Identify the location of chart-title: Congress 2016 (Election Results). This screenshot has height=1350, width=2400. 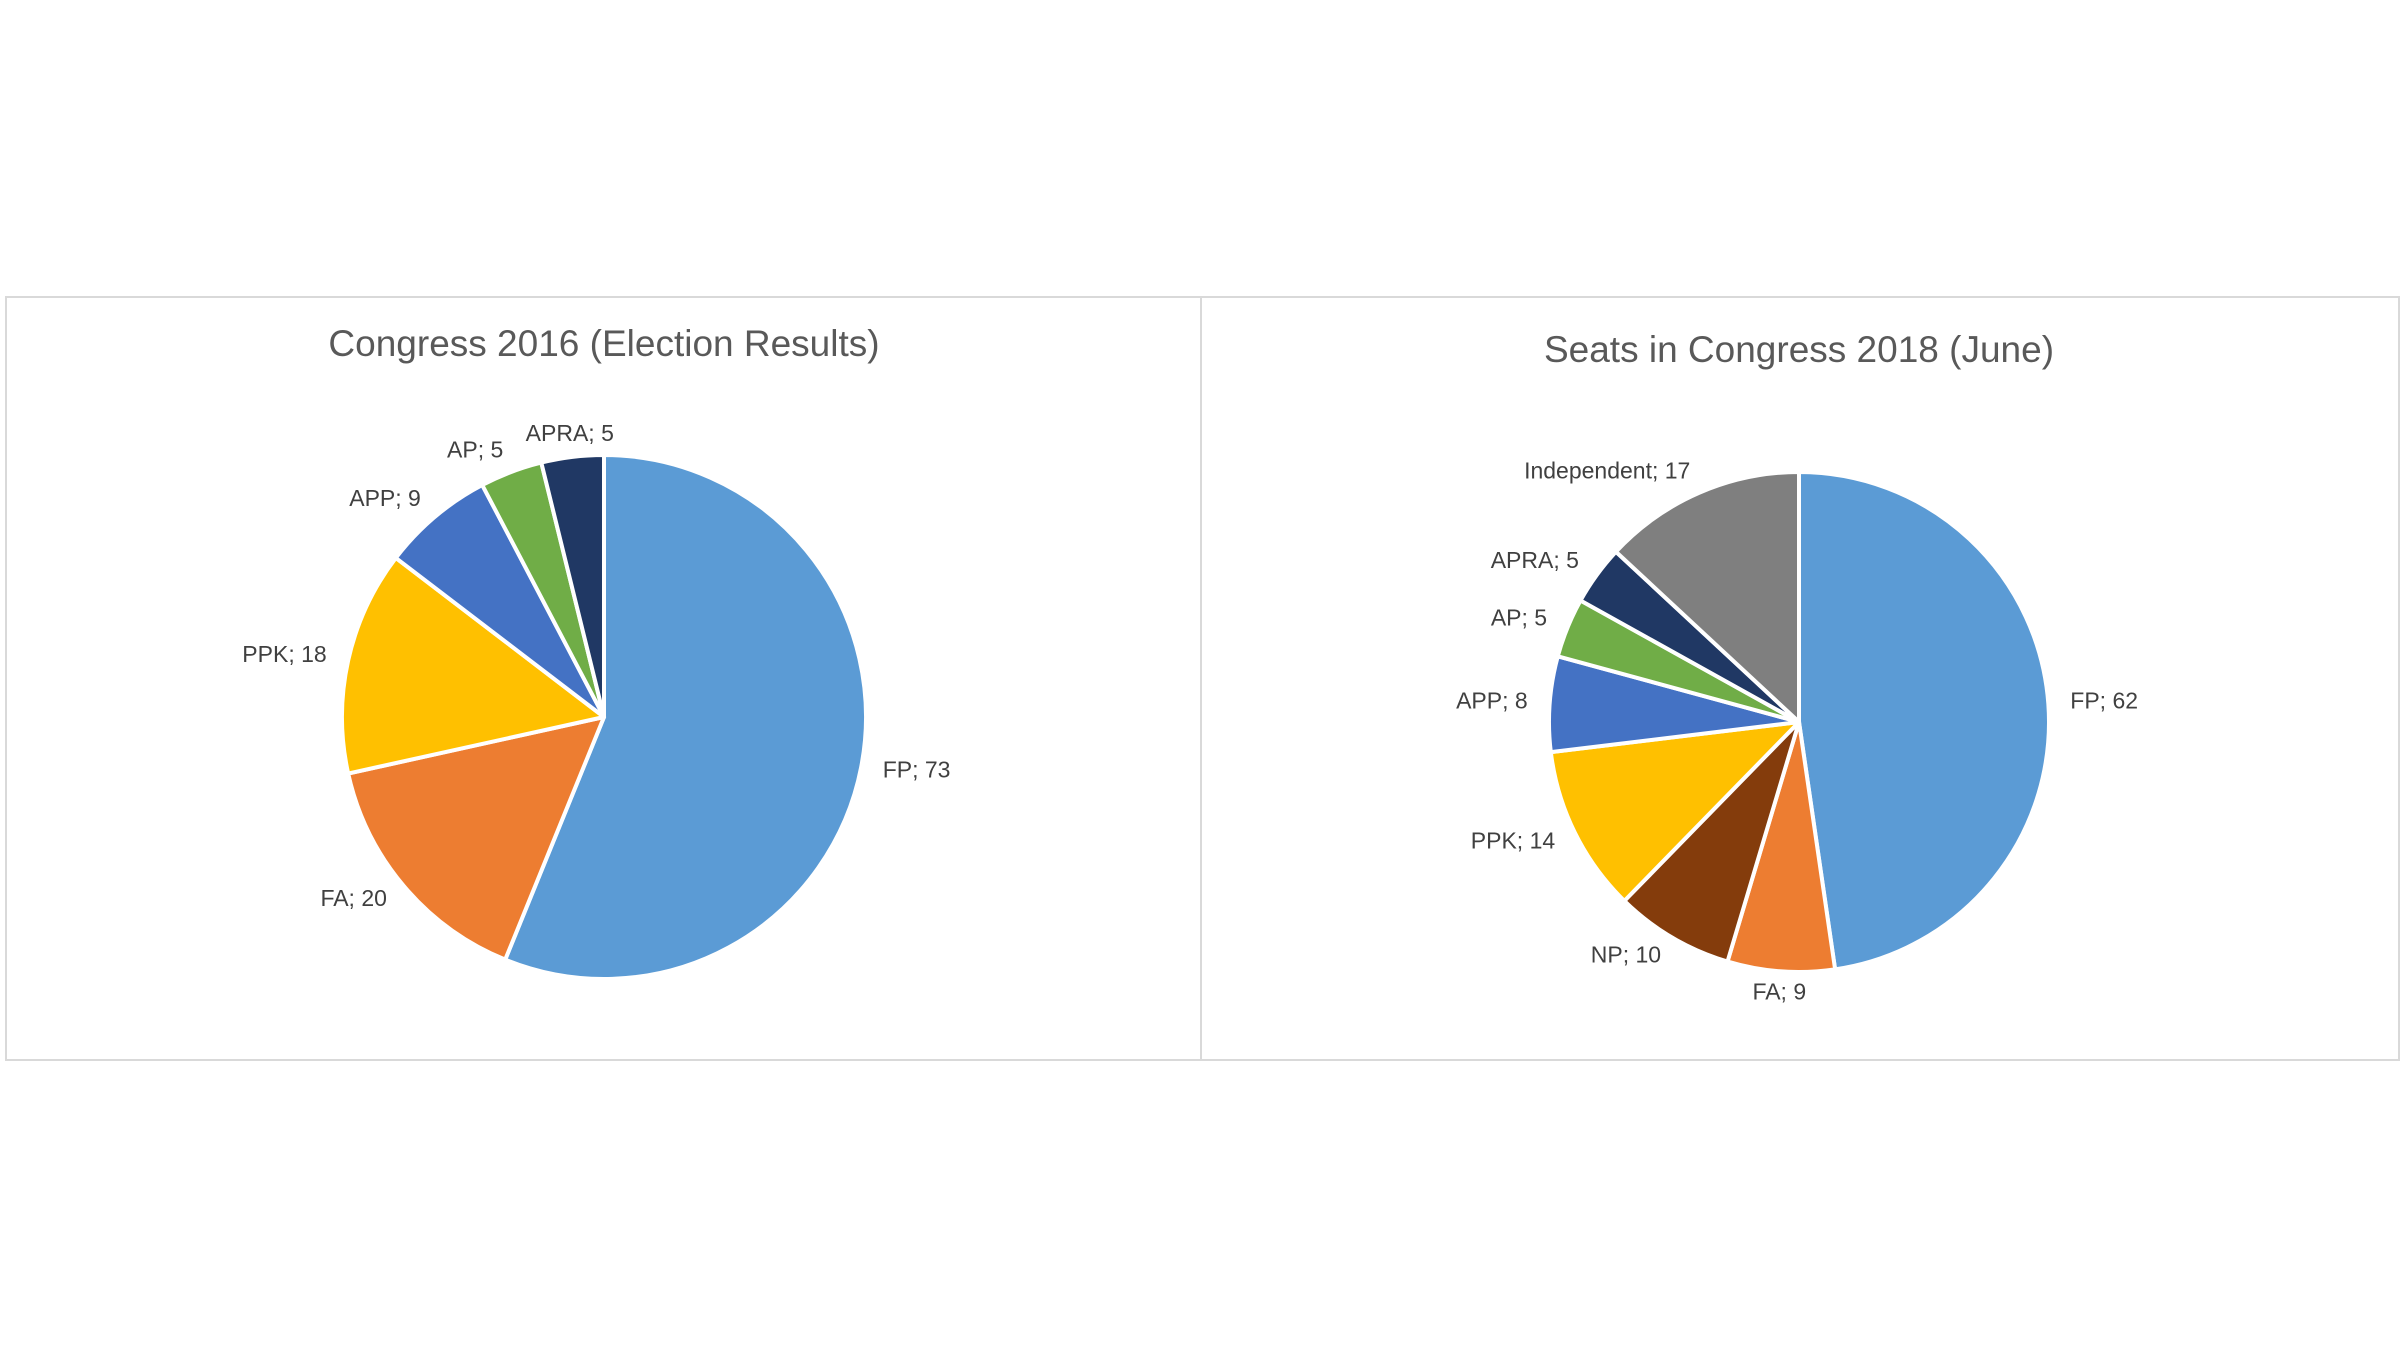
(603, 343).